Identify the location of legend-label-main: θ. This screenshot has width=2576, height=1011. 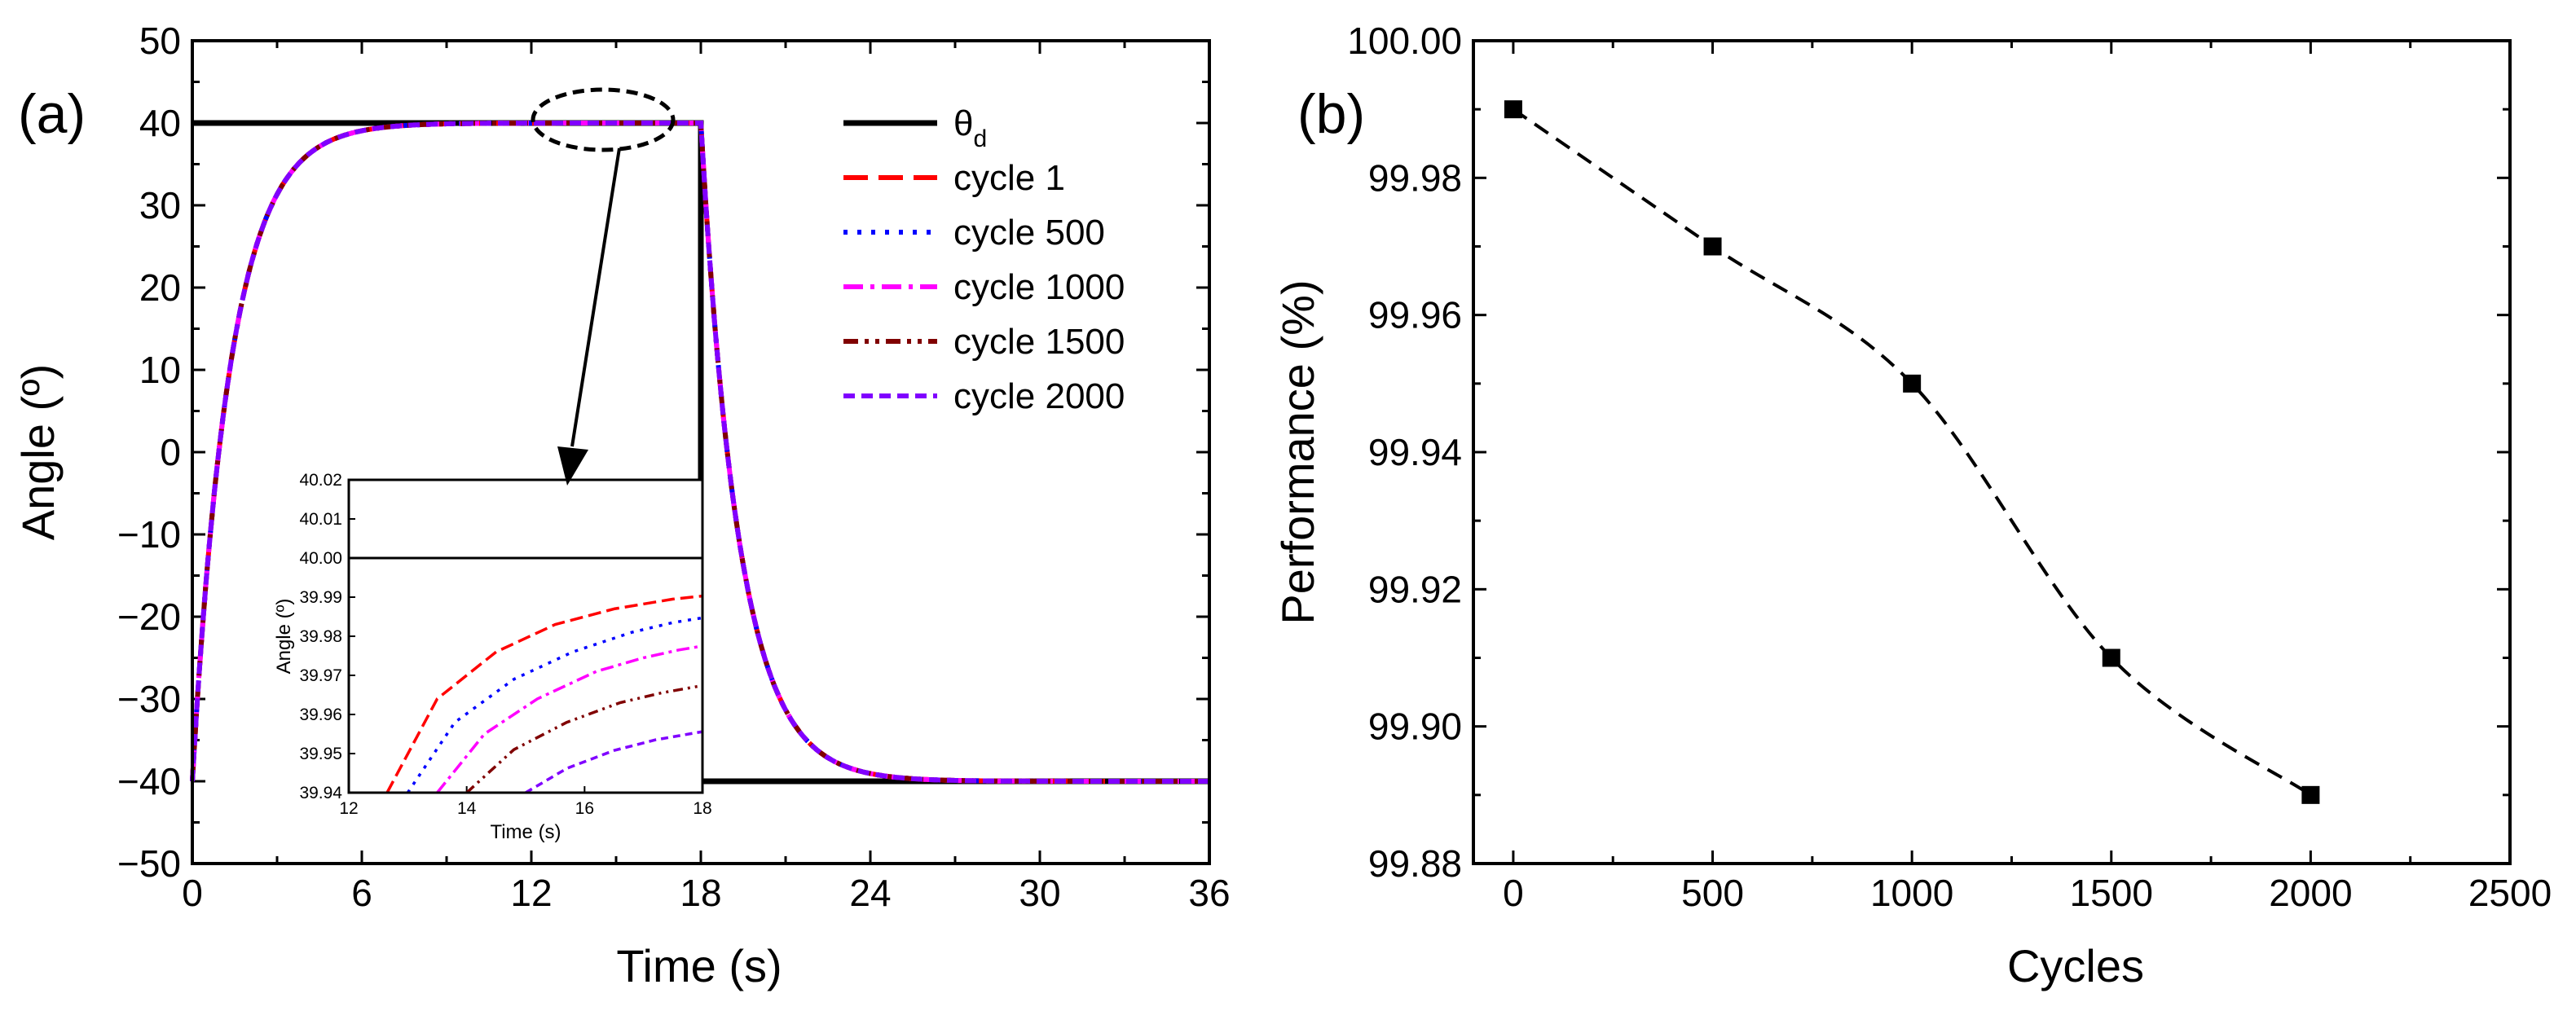
(963, 123).